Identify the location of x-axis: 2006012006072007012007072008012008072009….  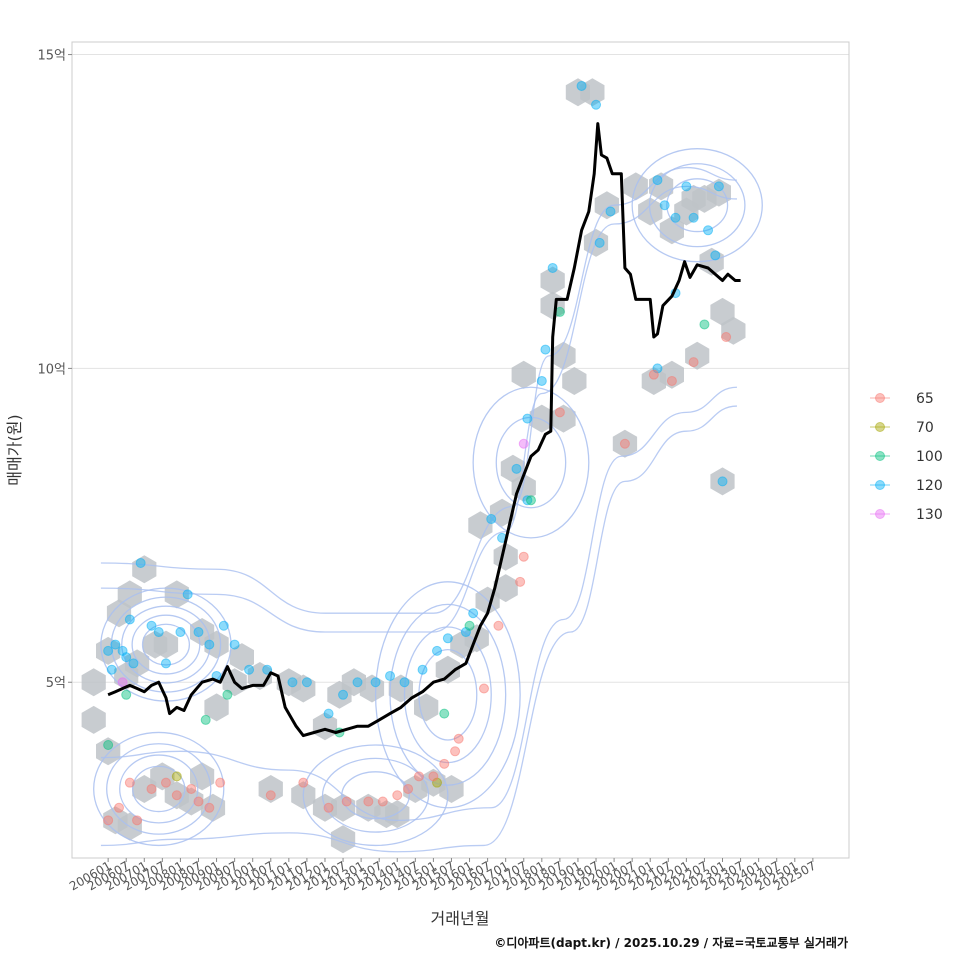
(442, 876).